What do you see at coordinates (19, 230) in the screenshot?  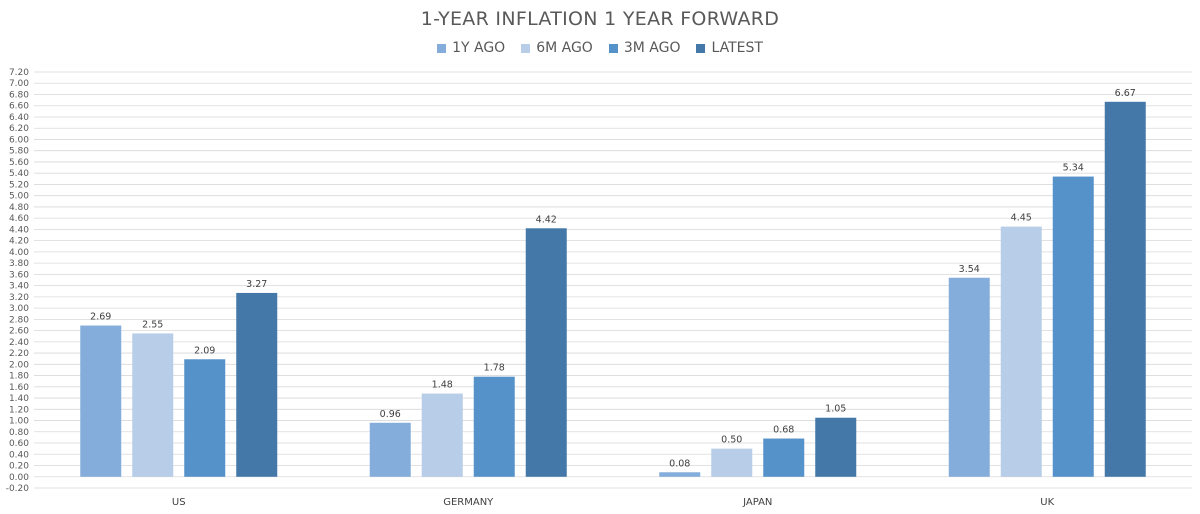 I see `y-tick-label: 4.40` at bounding box center [19, 230].